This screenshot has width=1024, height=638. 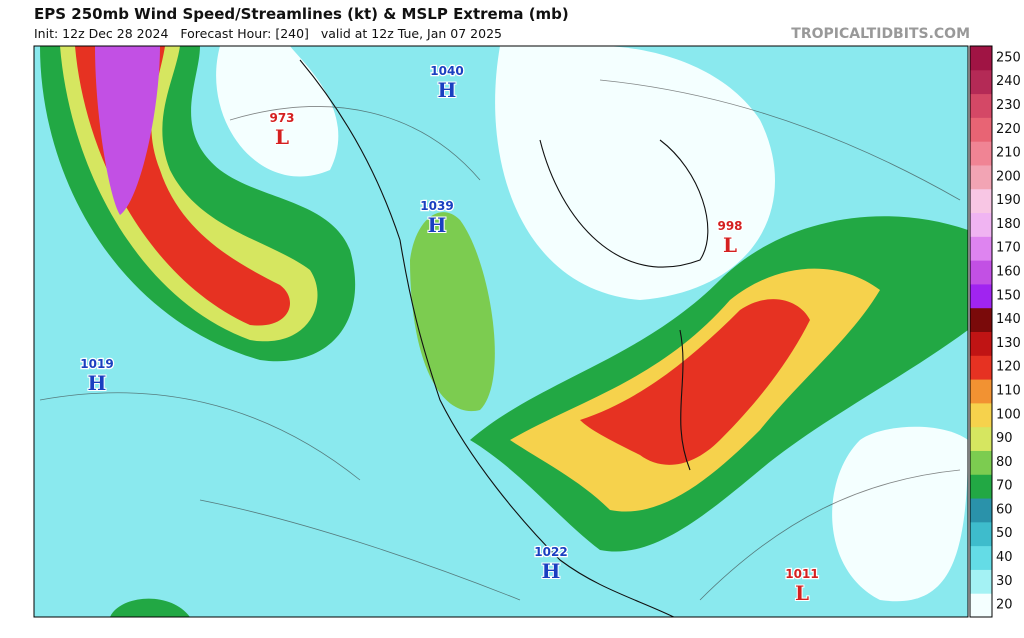 I want to click on center-value: 1039, so click(x=436, y=206).